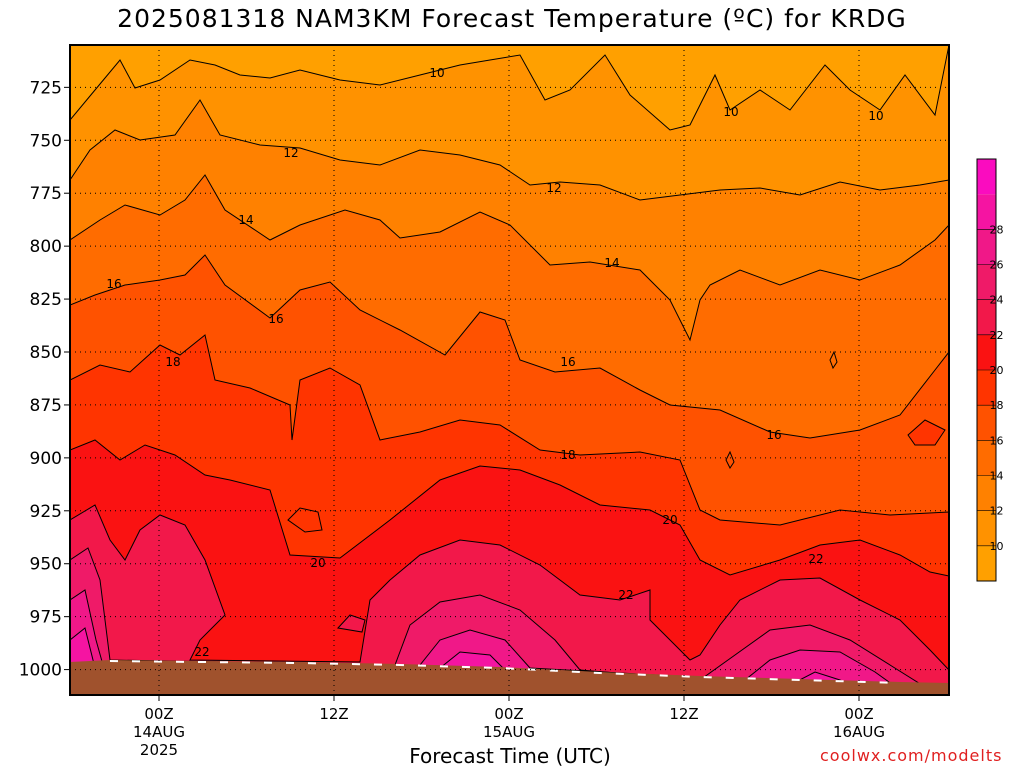 The image size is (1024, 768). Describe the element at coordinates (46, 353) in the screenshot. I see `y-tick-label: 850` at that location.